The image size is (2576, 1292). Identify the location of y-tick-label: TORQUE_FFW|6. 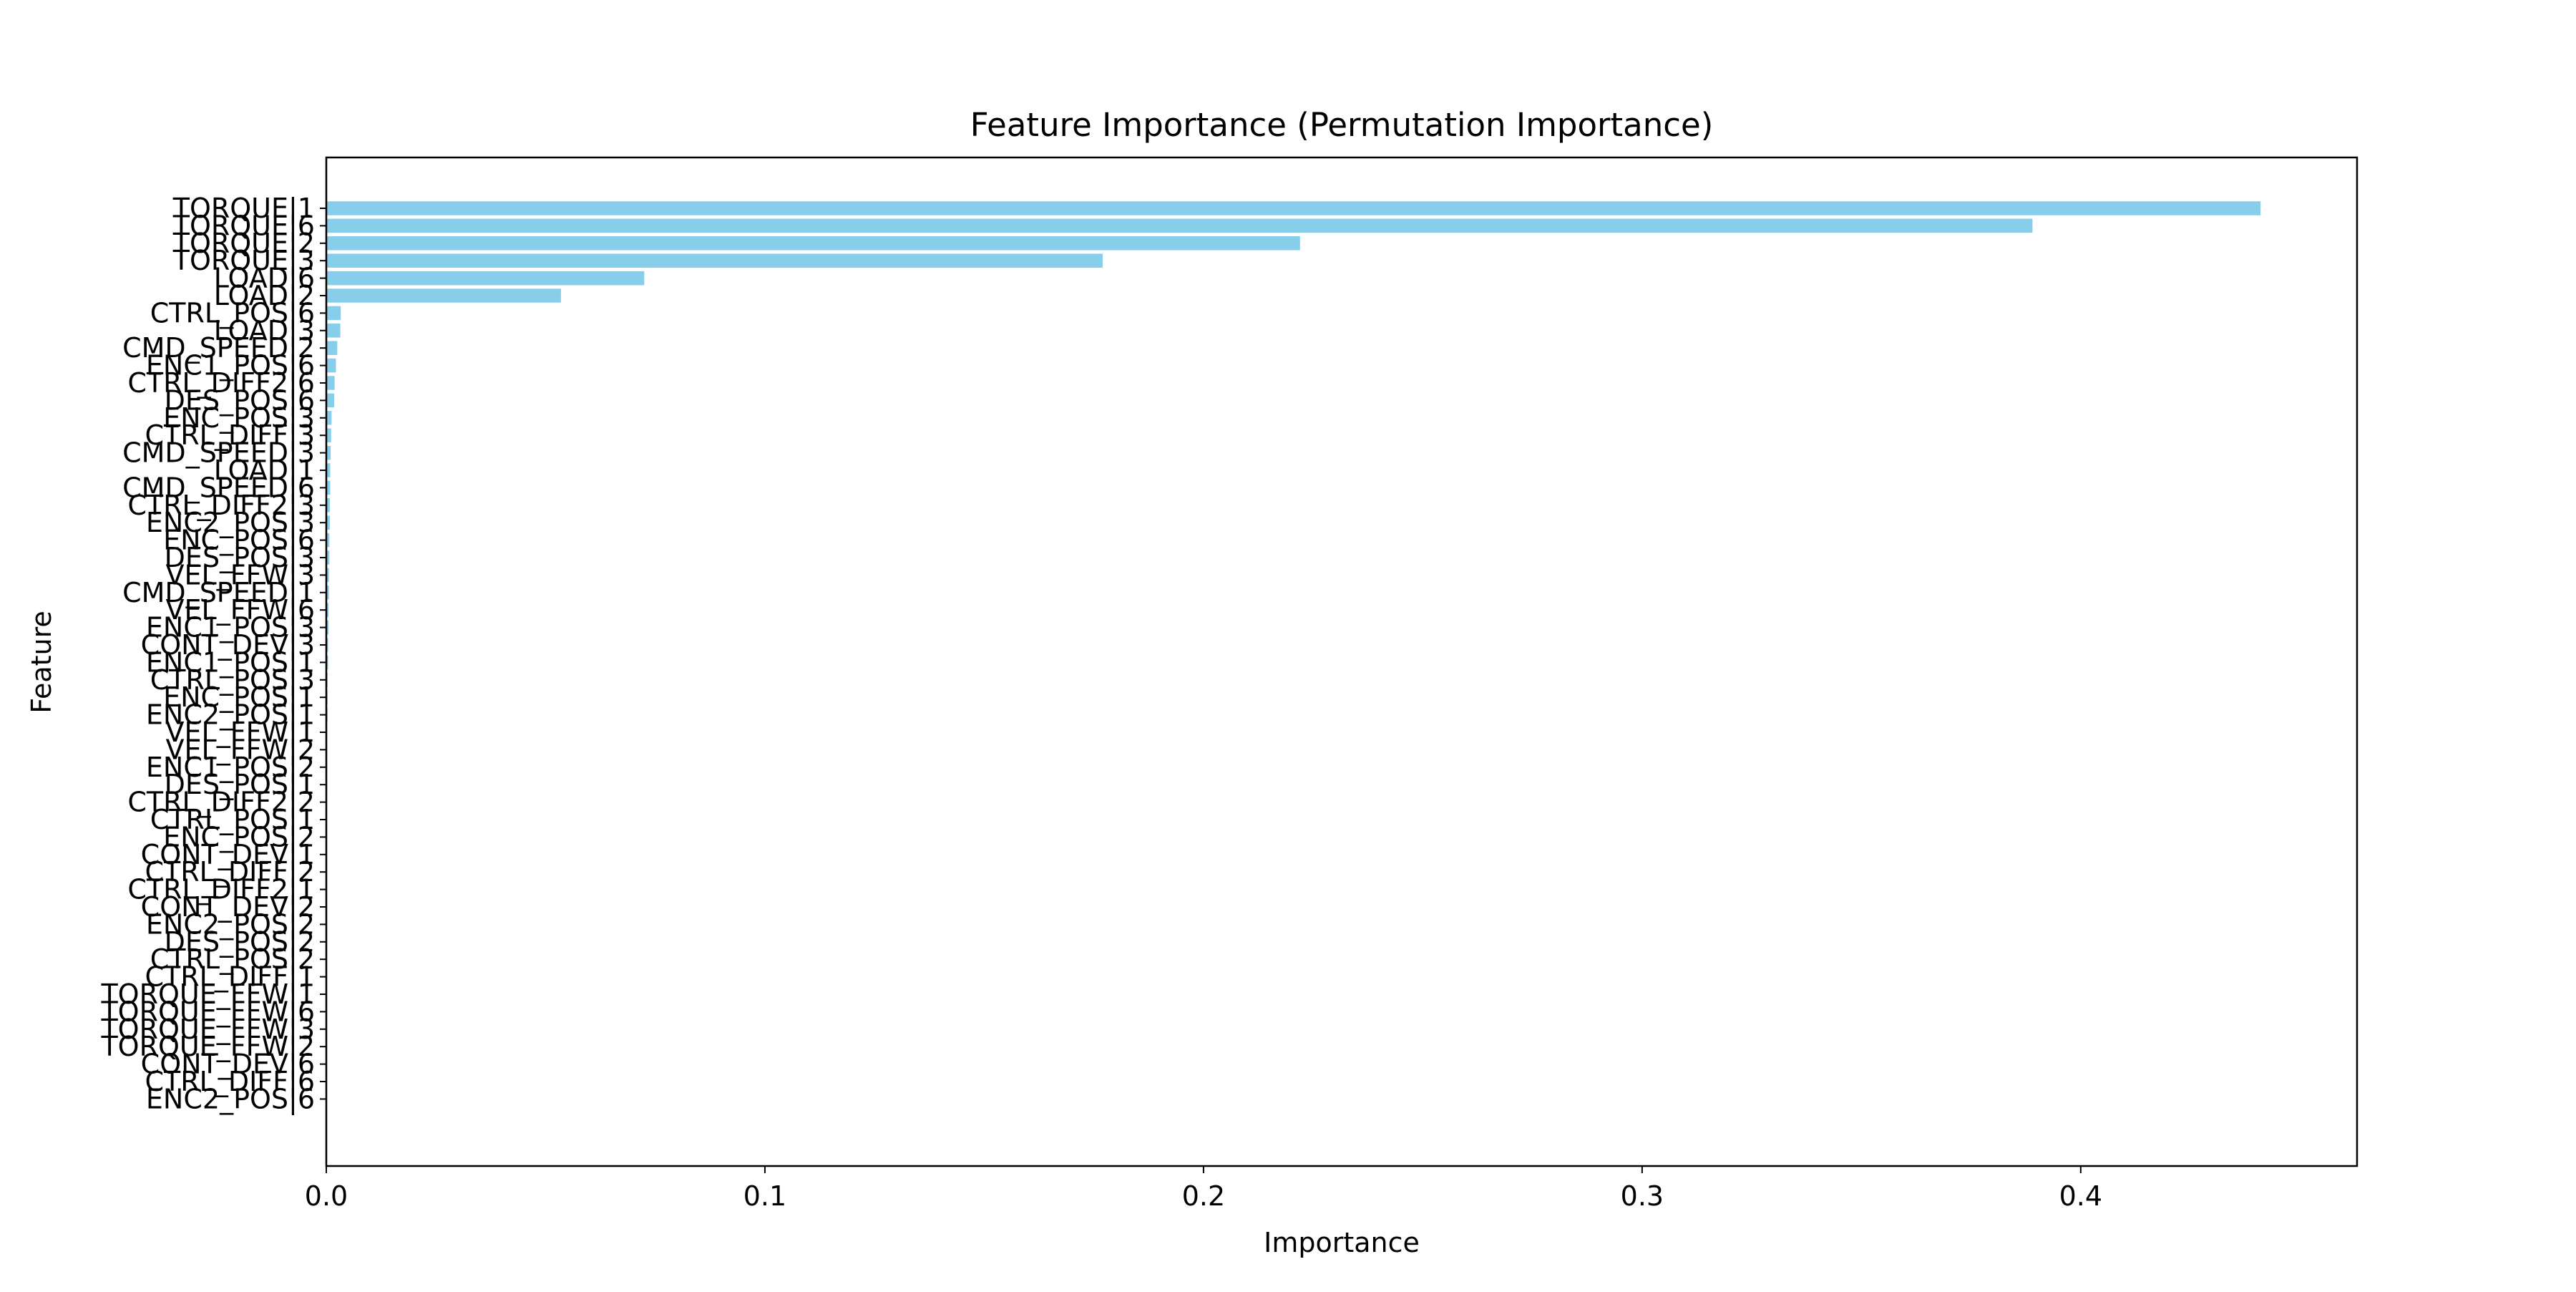
(208, 1012).